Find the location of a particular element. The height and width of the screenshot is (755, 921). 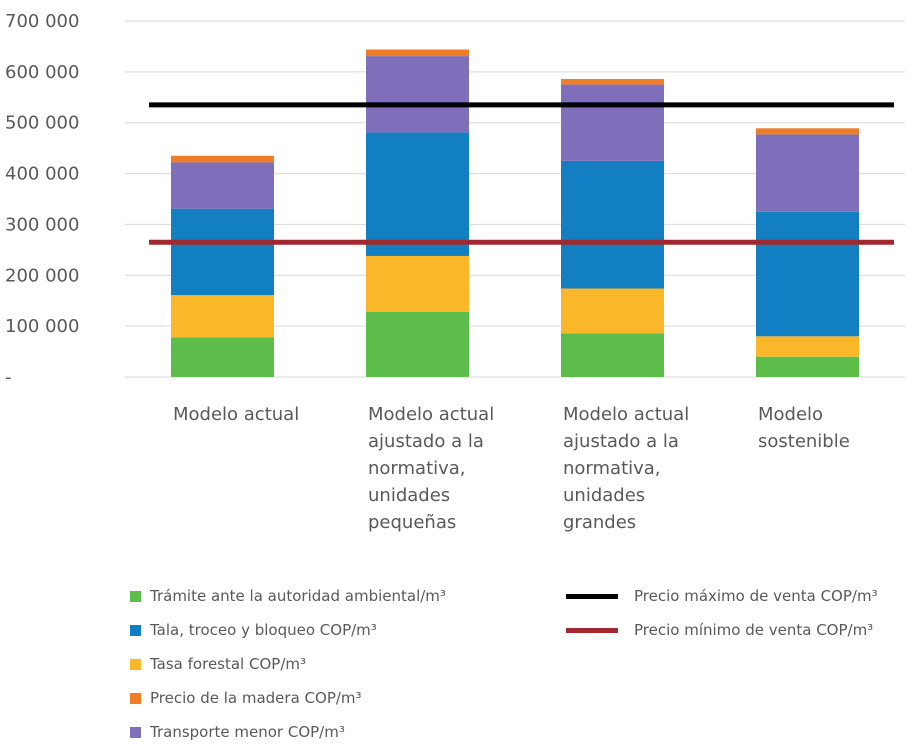

legend-item: Trámite ante la autoridad ambiental/m³ is located at coordinates (288, 596).